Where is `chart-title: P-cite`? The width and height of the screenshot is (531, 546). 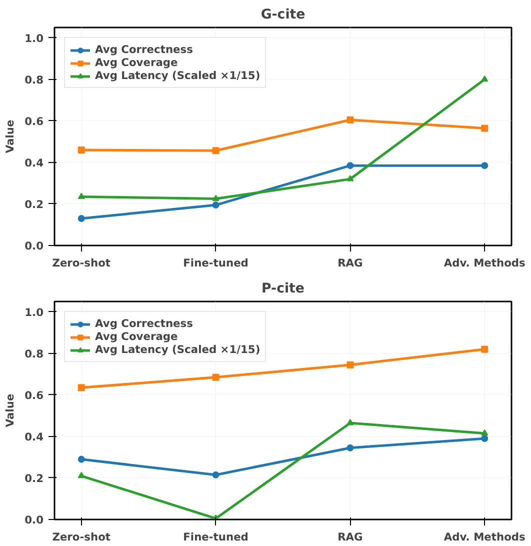
chart-title: P-cite is located at coordinates (283, 289).